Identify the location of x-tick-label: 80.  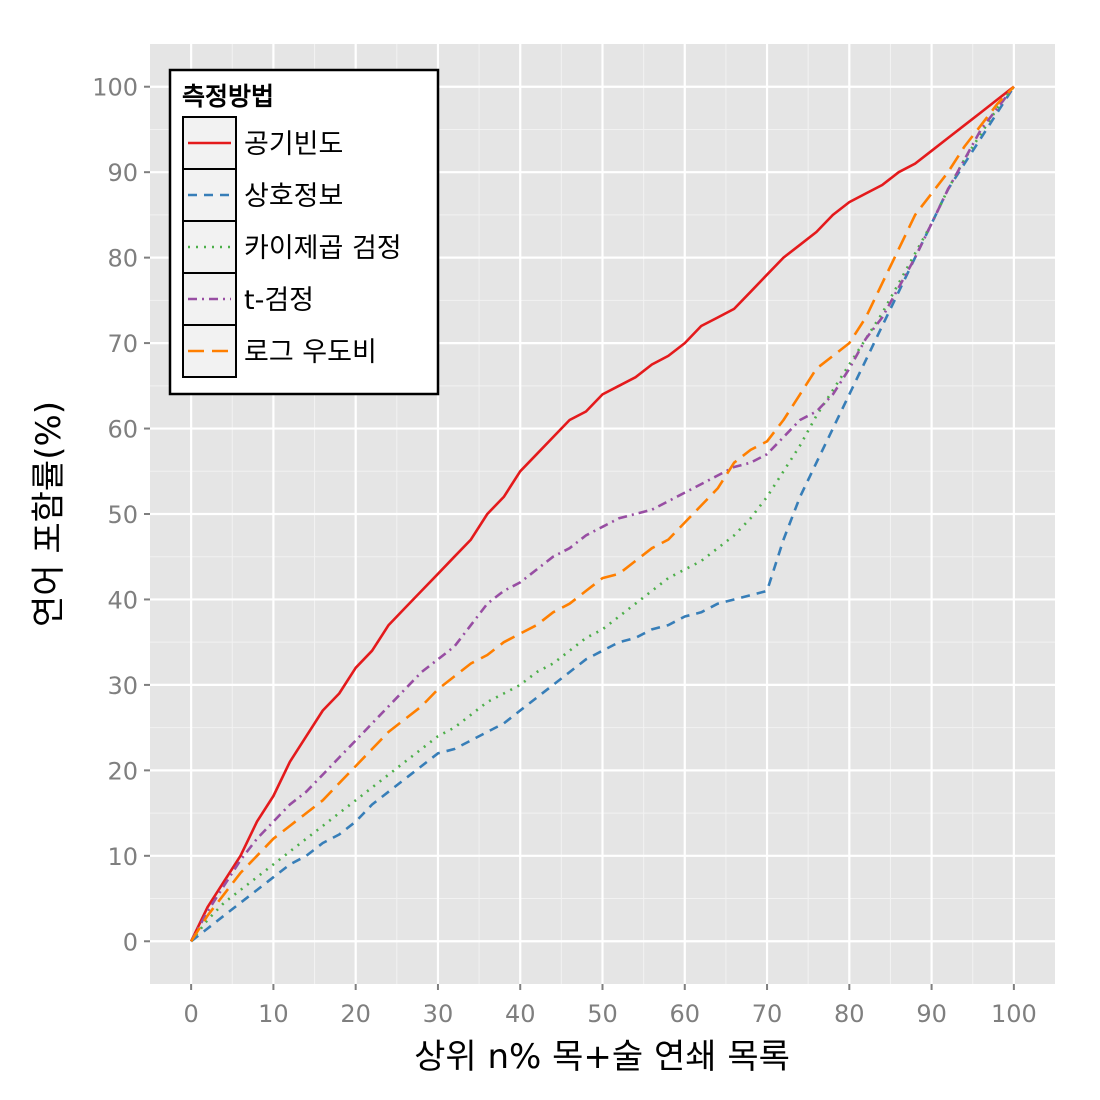
(849, 1014).